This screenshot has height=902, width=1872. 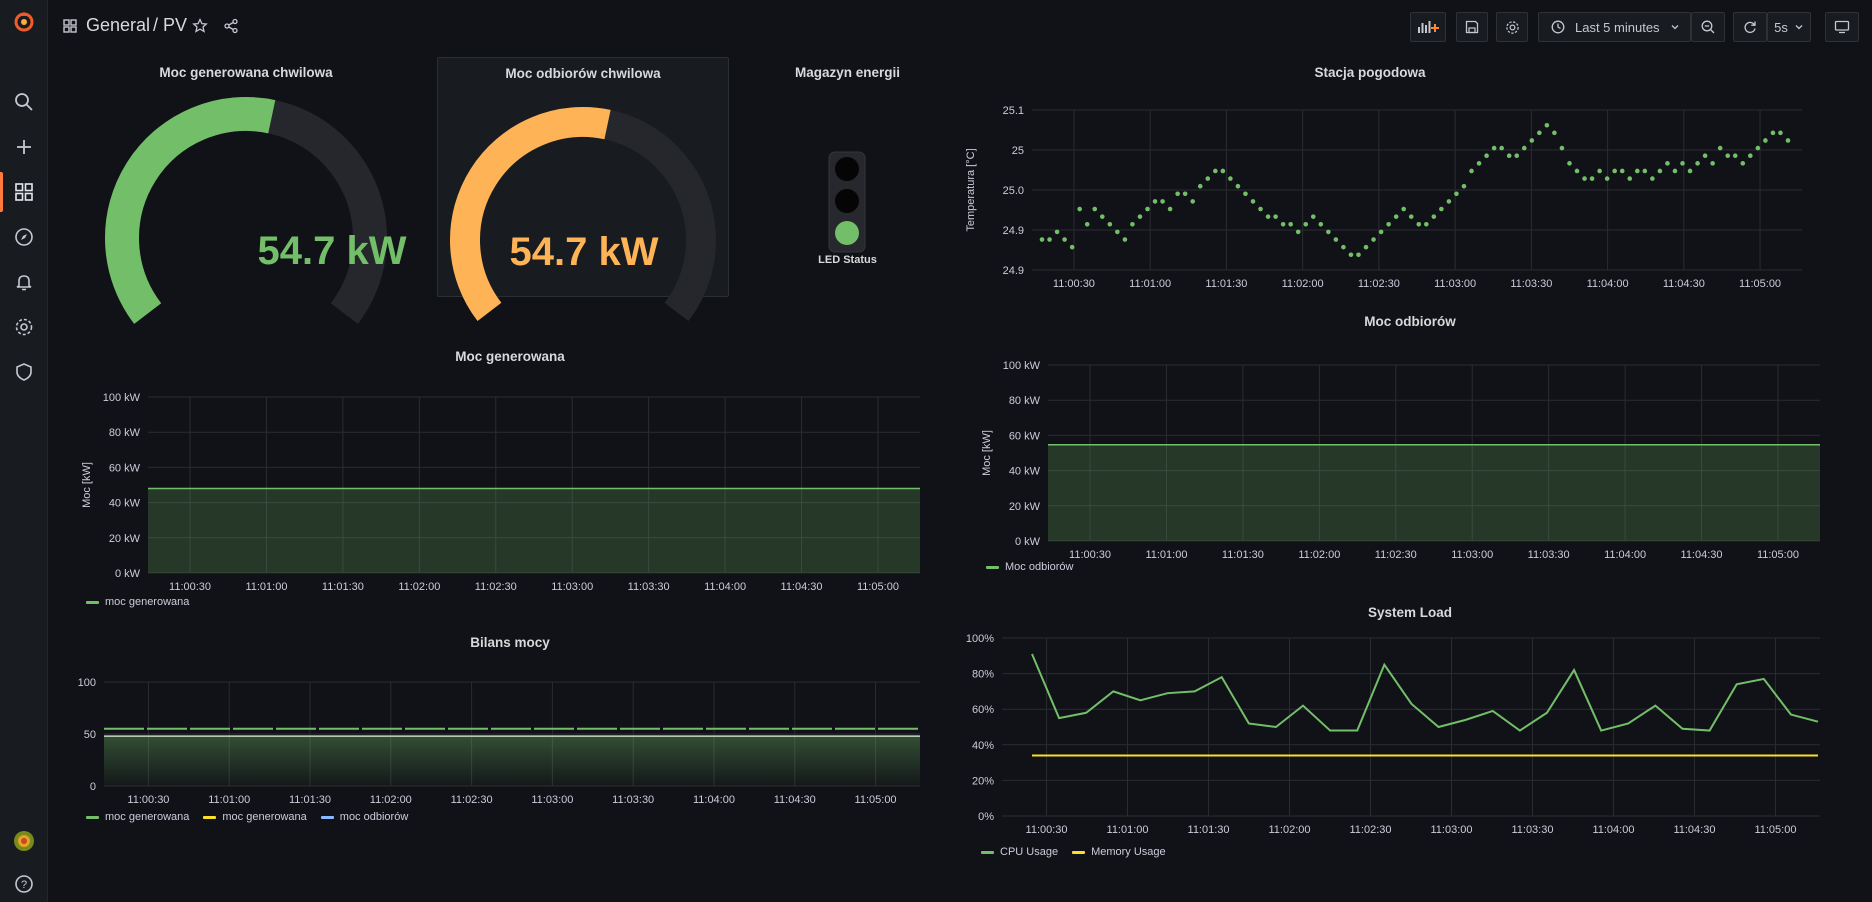 I want to click on dashboards-icon, so click(x=24, y=192).